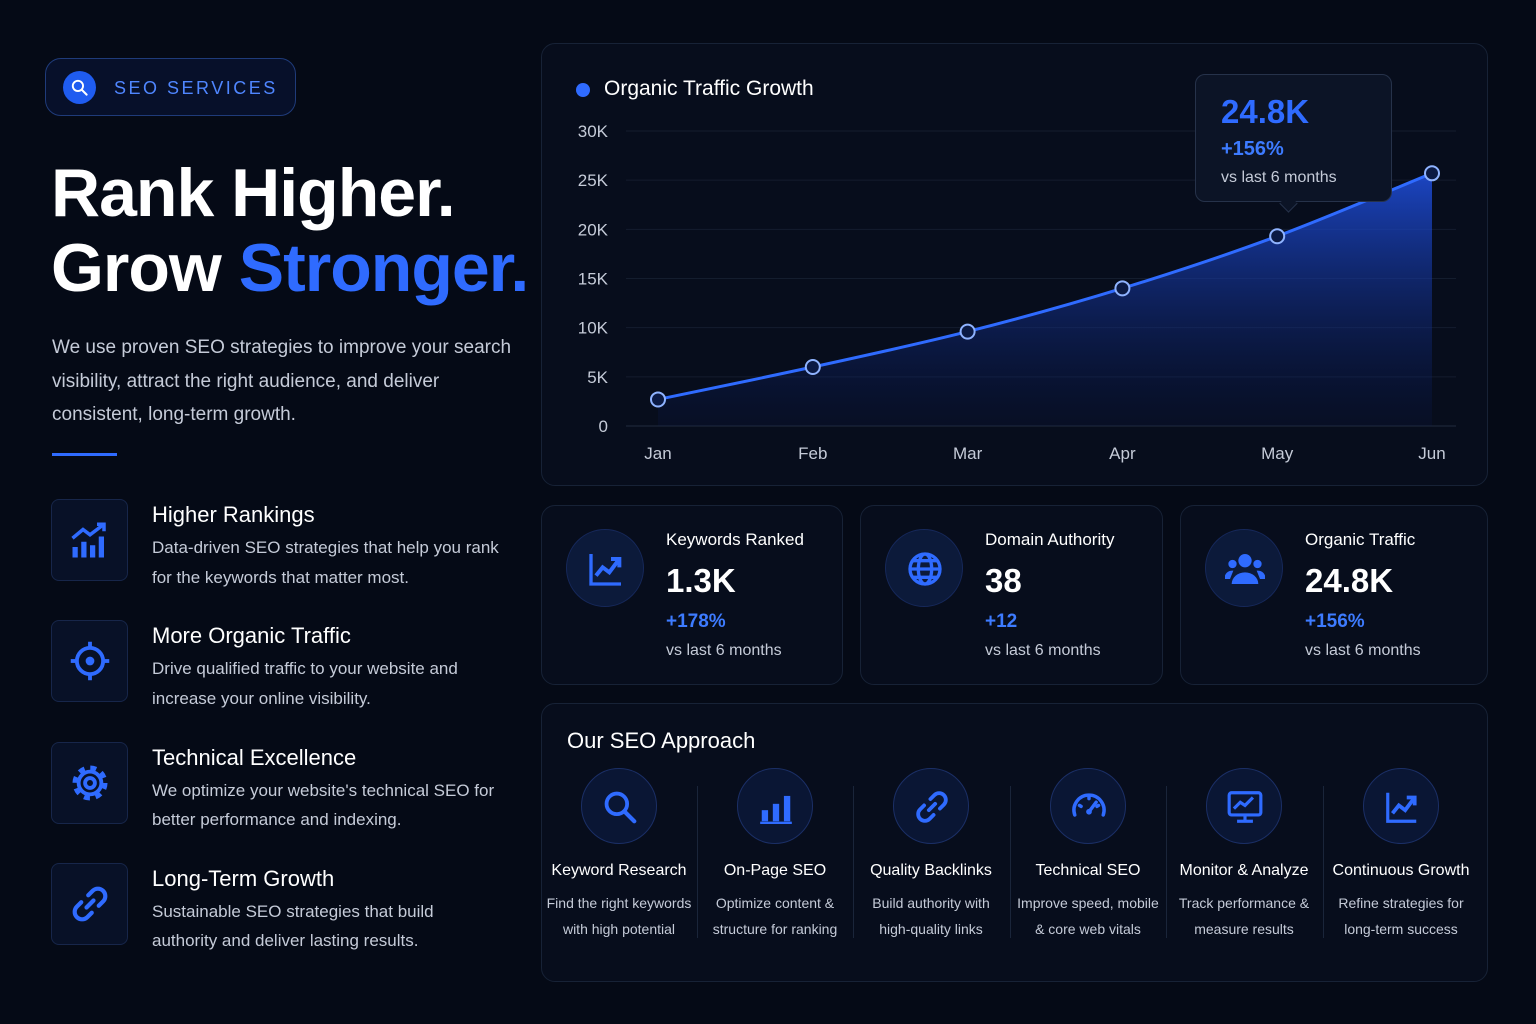 The height and width of the screenshot is (1024, 1536). What do you see at coordinates (1431, 453) in the screenshot?
I see `x-tick-label: Jun` at bounding box center [1431, 453].